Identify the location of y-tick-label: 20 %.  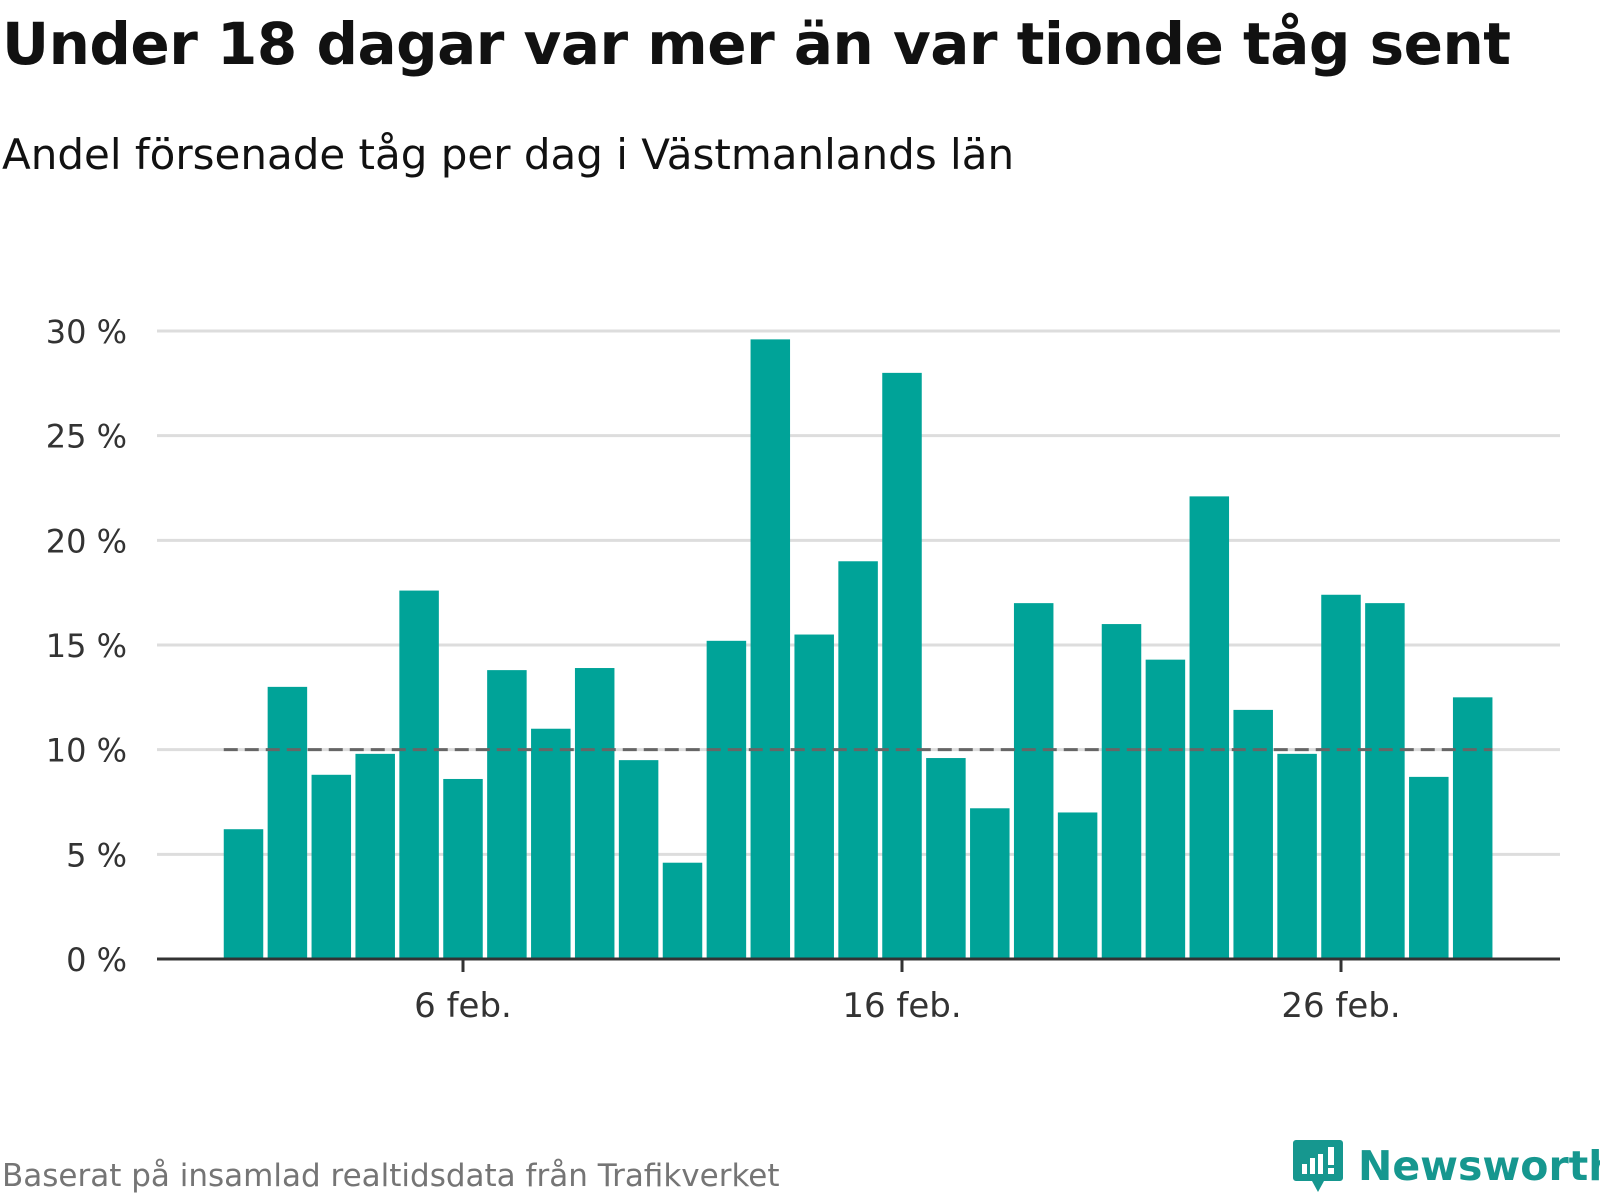
(86, 541).